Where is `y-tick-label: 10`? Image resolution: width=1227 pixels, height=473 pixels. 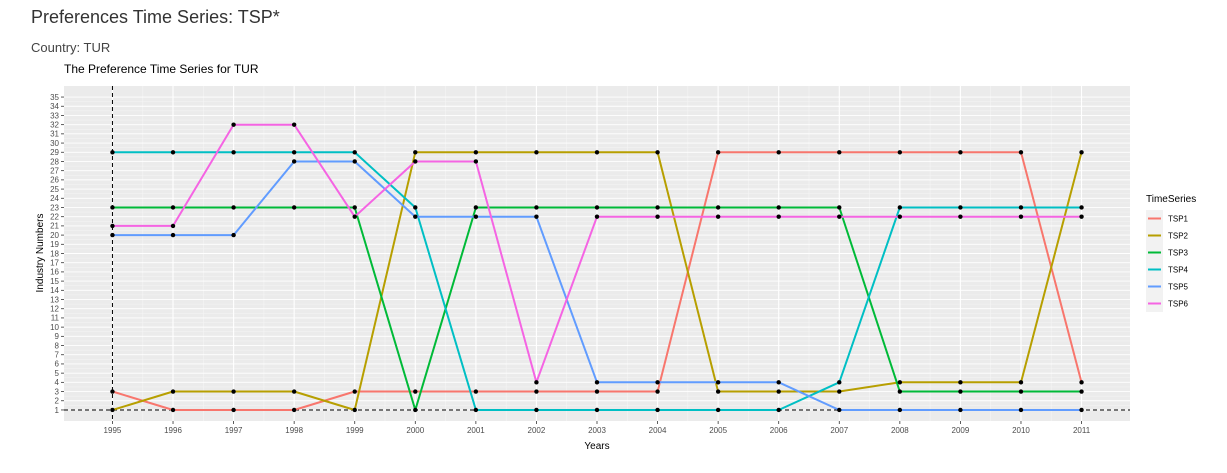 y-tick-label: 10 is located at coordinates (54, 327).